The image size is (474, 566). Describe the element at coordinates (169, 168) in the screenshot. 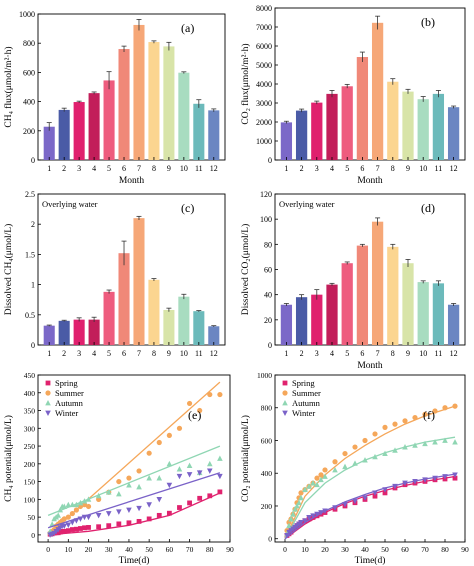

I see `panel-a-xtick-label-9: 9` at that location.